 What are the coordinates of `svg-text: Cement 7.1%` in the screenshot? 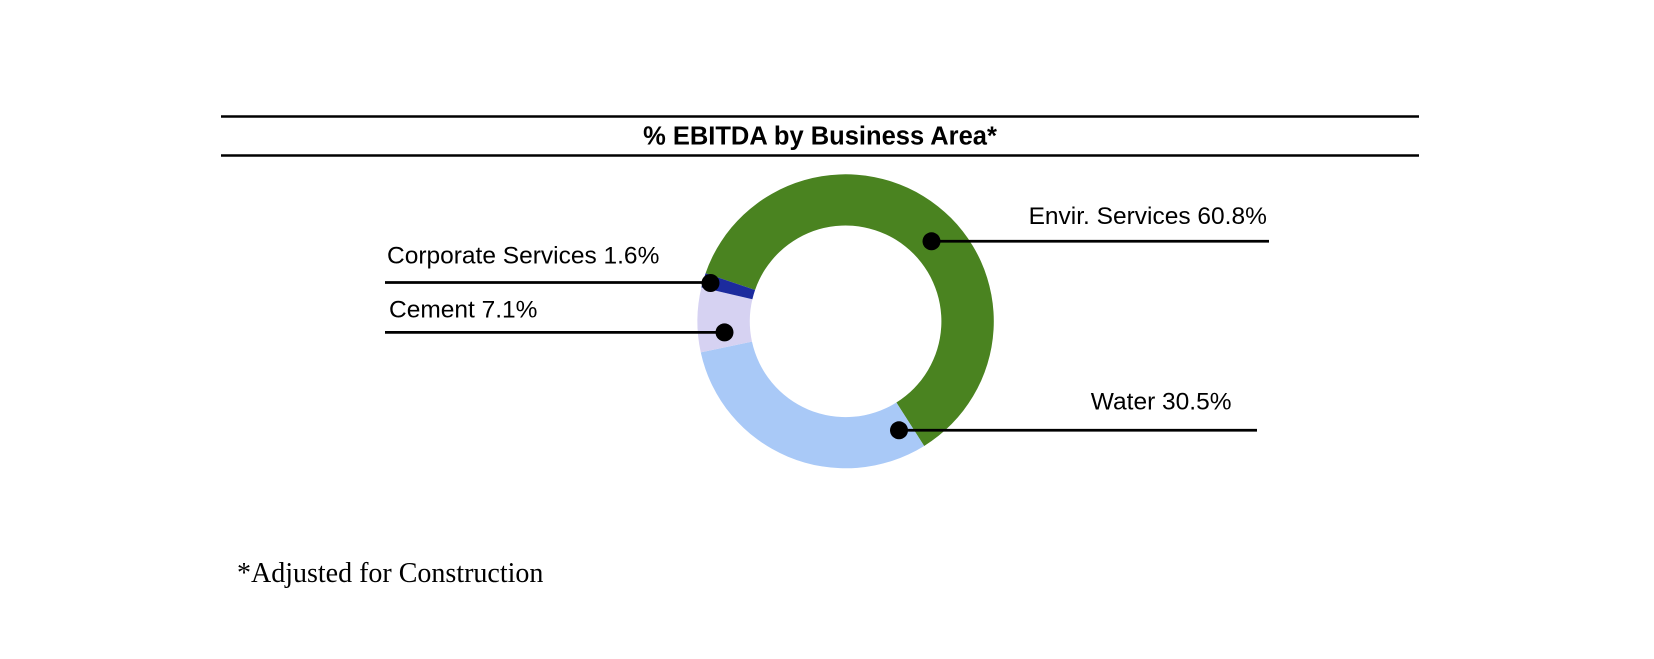 It's located at (463, 309).